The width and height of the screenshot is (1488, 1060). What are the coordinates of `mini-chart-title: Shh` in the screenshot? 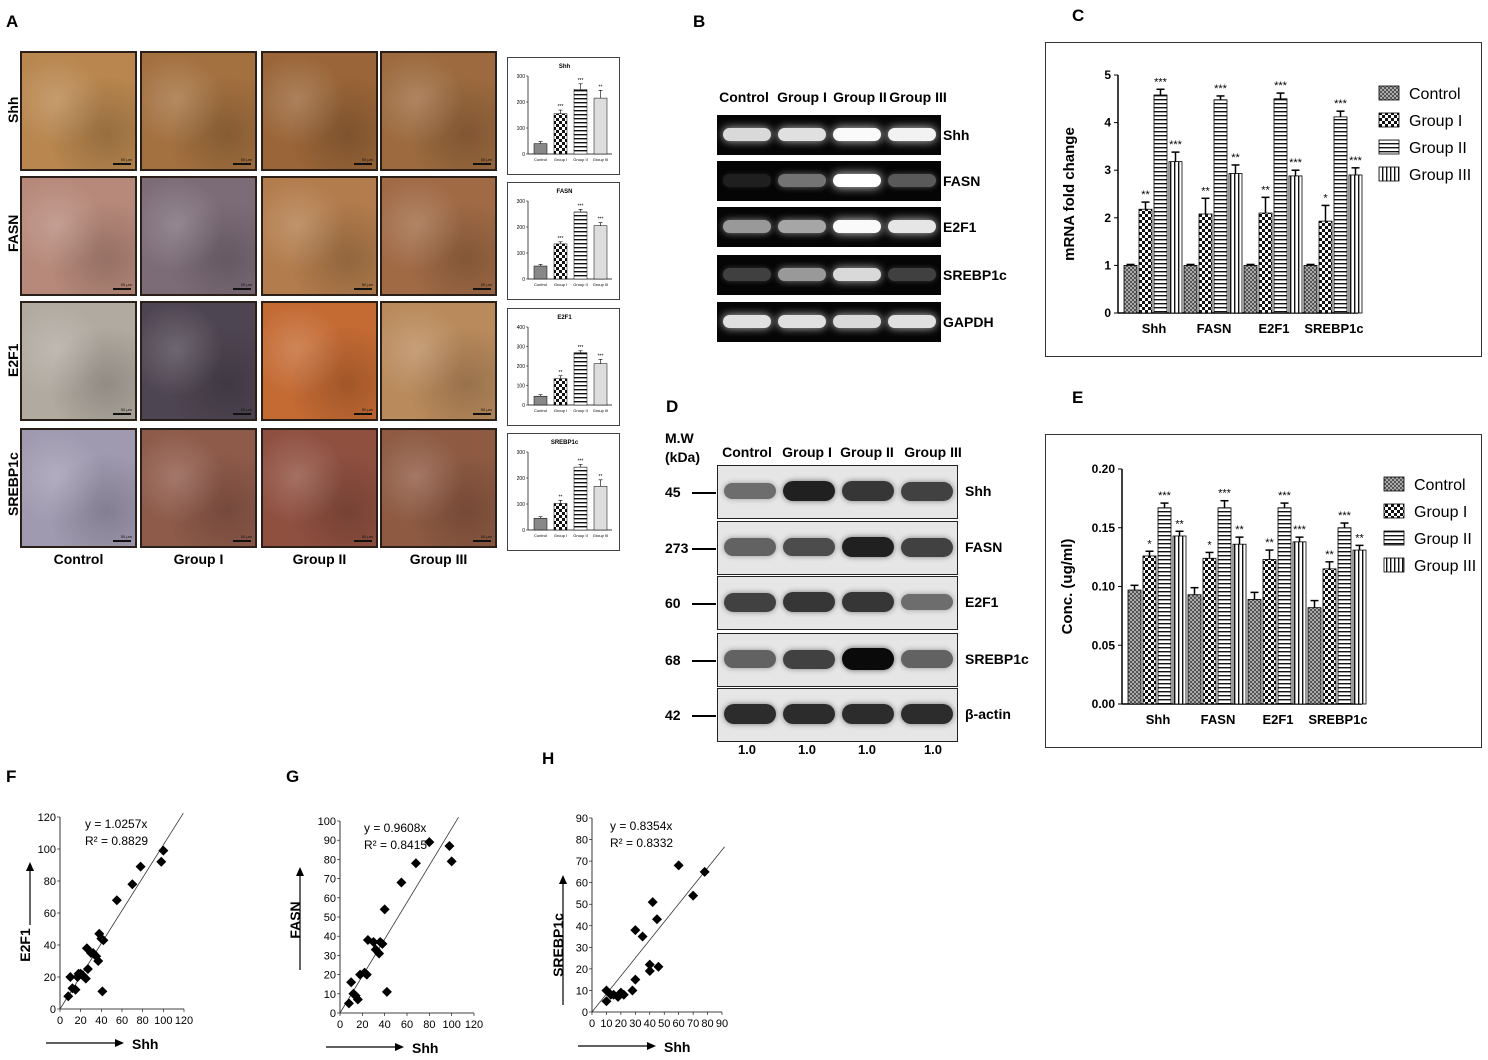 It's located at (565, 67).